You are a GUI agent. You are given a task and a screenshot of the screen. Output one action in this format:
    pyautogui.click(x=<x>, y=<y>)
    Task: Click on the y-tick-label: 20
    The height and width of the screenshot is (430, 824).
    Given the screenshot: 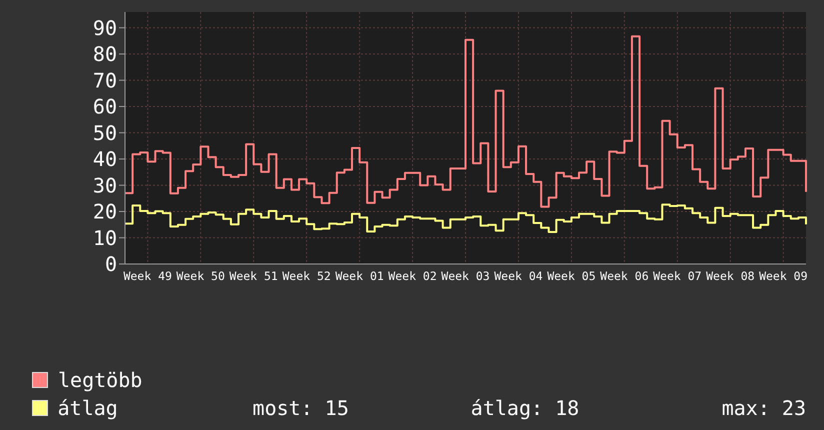 What is the action you would take?
    pyautogui.click(x=104, y=212)
    